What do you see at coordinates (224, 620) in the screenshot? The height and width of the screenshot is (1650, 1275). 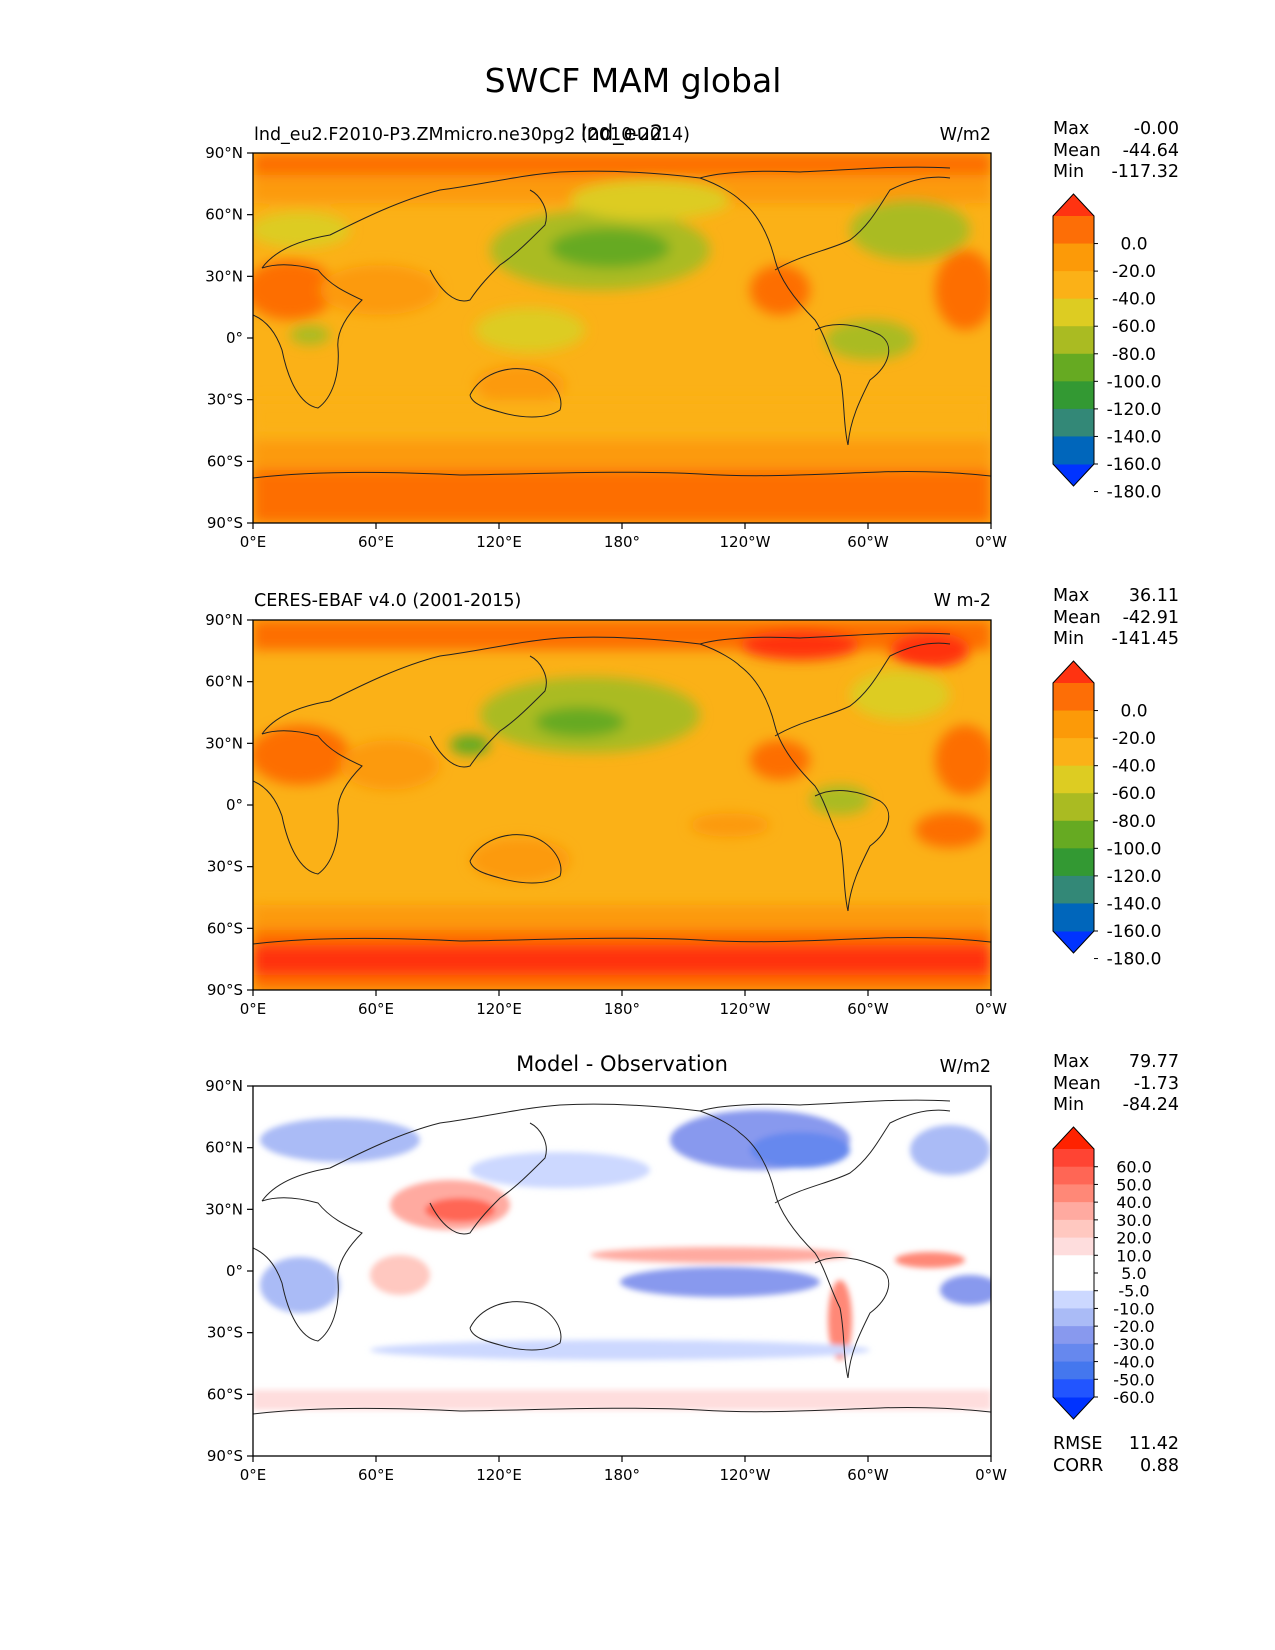 I see `y-tick-label: 90°N` at bounding box center [224, 620].